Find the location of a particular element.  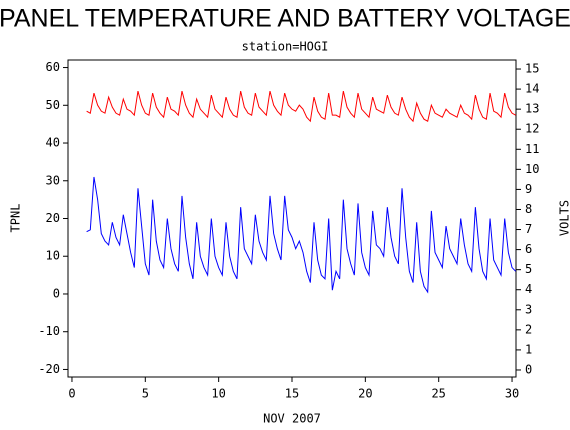

y2-tick-label: 7 is located at coordinates (528, 229).